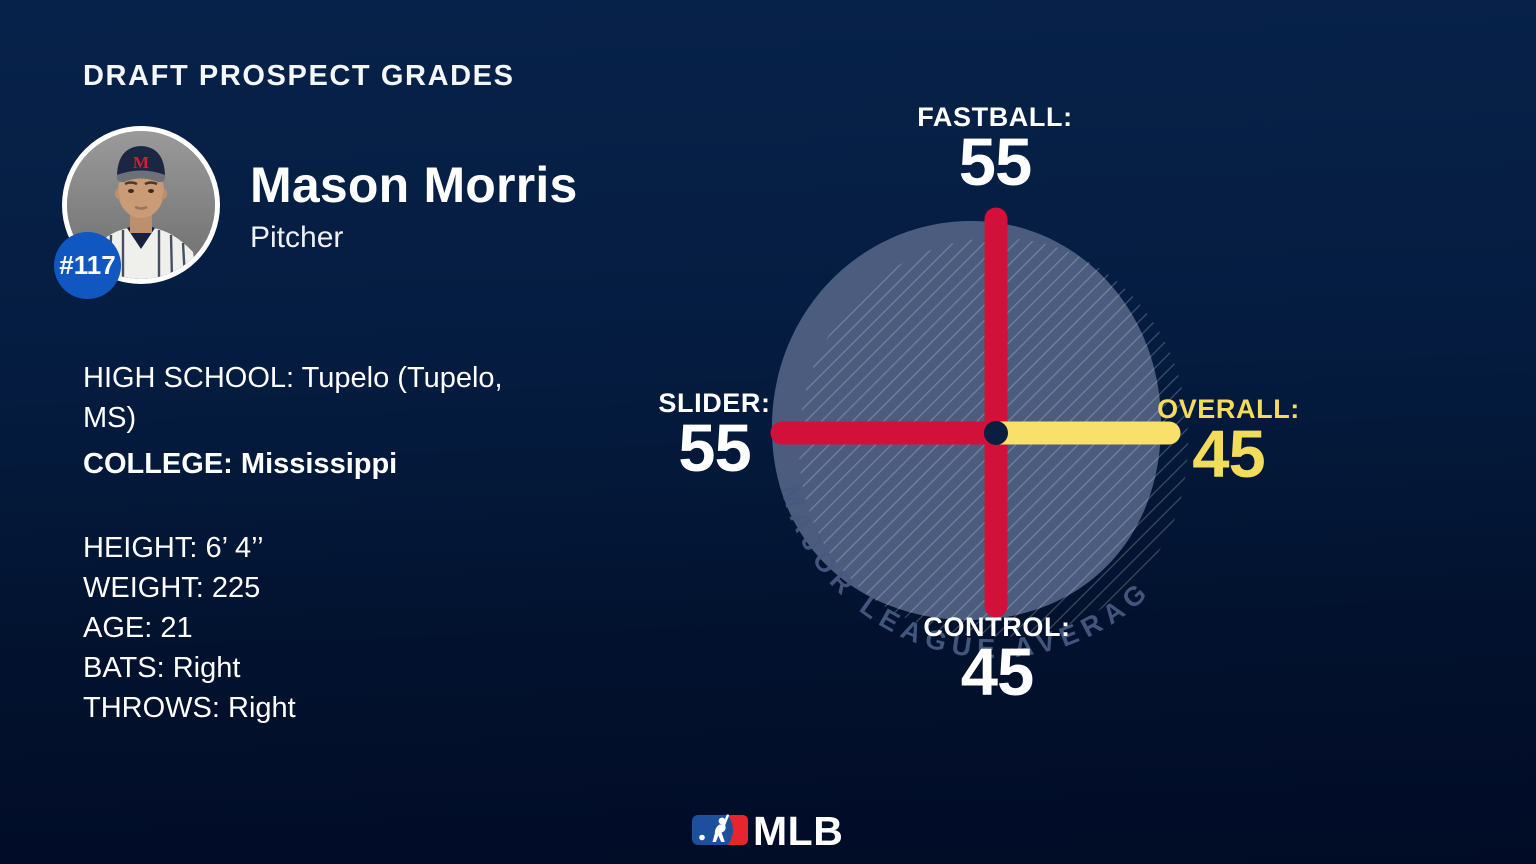  Describe the element at coordinates (293, 398) in the screenshot. I see `high-school-value: Tupelo (Tupelo, MS)` at that location.